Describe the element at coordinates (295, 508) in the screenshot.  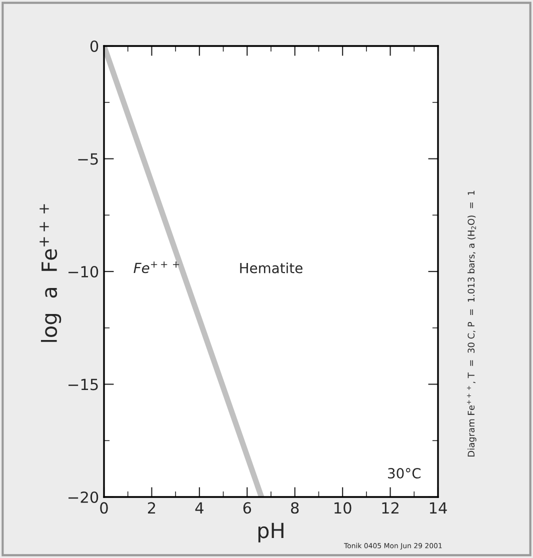
I see `x-tick-label: 8` at that location.